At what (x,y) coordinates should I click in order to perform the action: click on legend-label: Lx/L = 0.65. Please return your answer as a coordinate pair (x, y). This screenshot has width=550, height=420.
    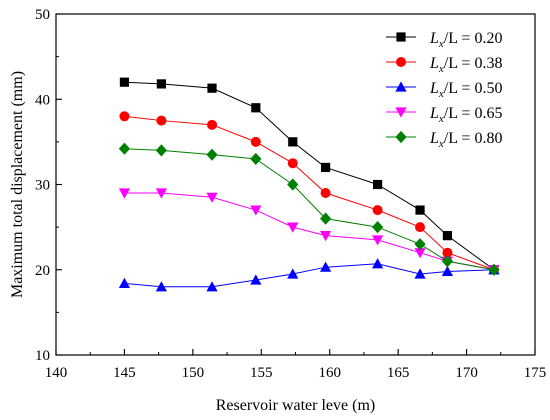
    Looking at the image, I should click on (465, 115).